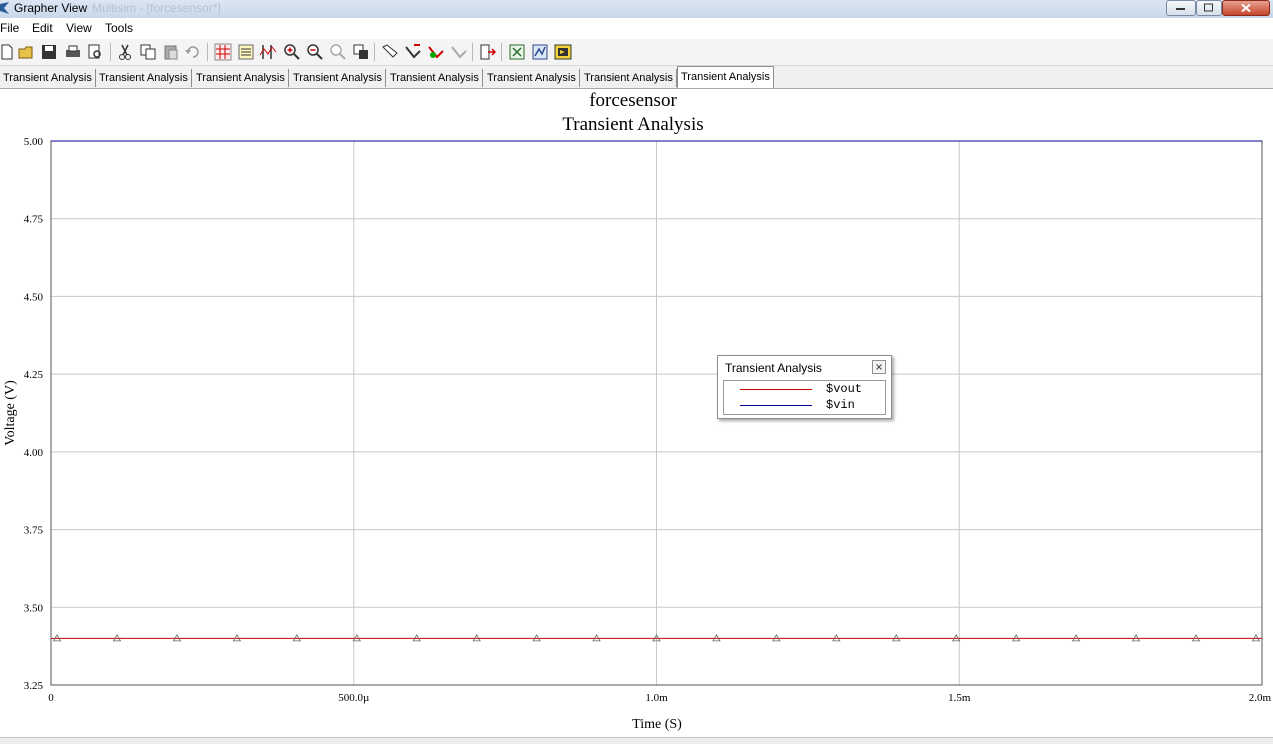 The image size is (1273, 744). What do you see at coordinates (540, 52) in the screenshot?
I see `measurement-icon` at bounding box center [540, 52].